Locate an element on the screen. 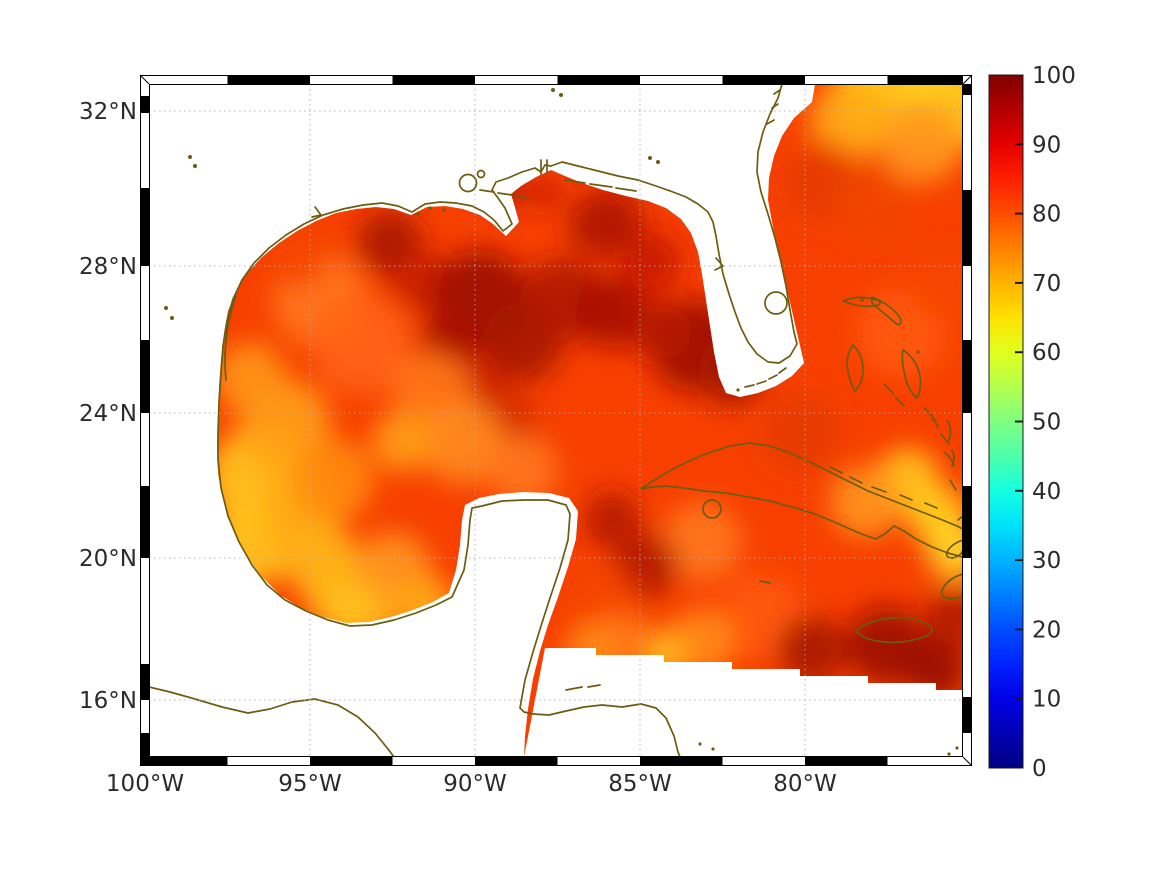 This screenshot has width=1167, height=875. y-tick-label: 32°N is located at coordinates (108, 112).